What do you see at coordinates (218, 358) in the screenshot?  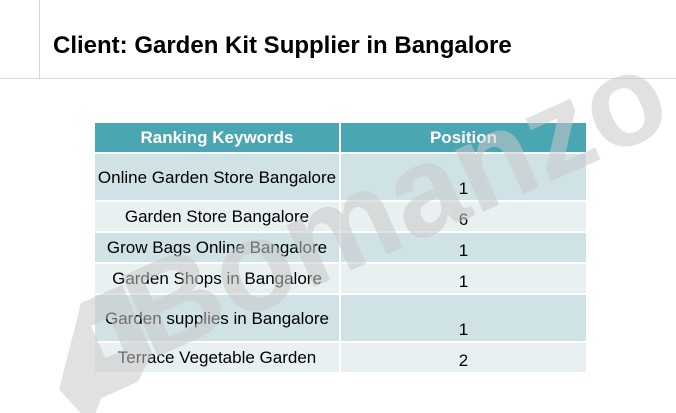 I see `keyword-cell: Terrace Vegetable Garden` at bounding box center [218, 358].